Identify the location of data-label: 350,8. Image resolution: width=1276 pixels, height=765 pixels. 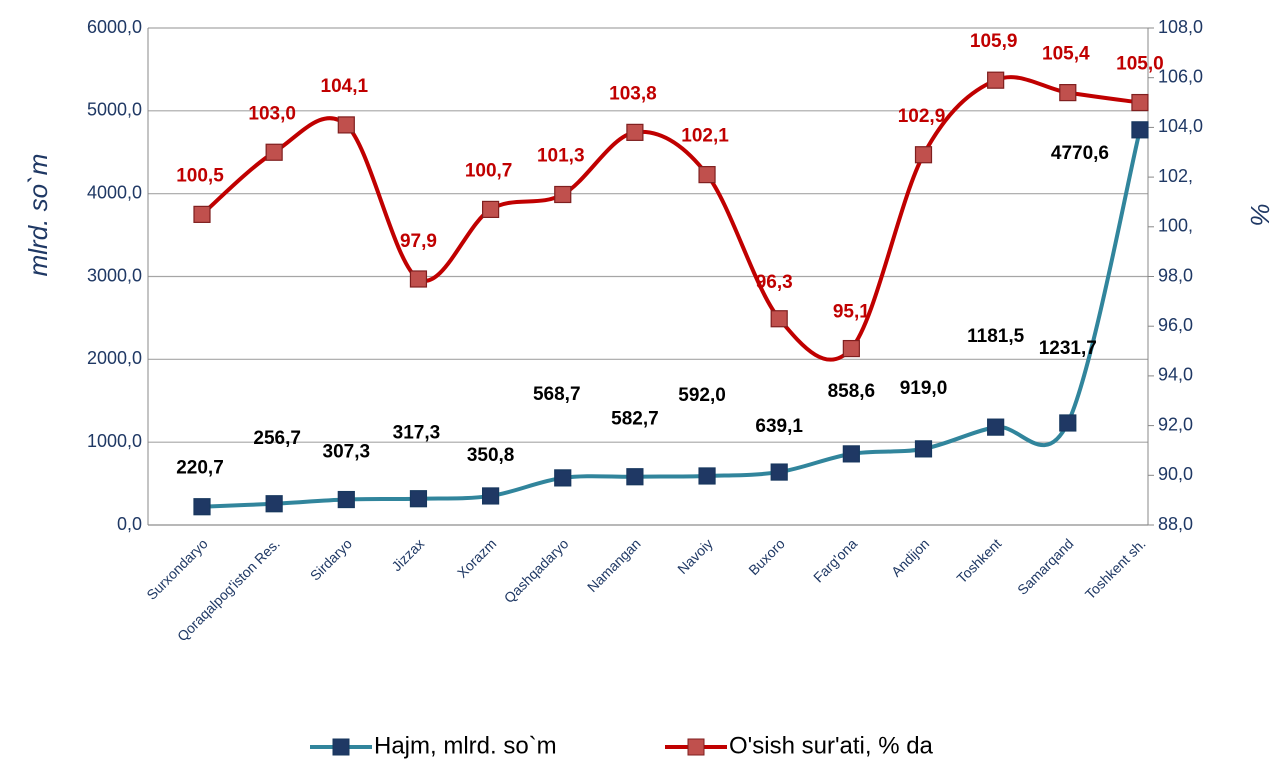
(491, 455).